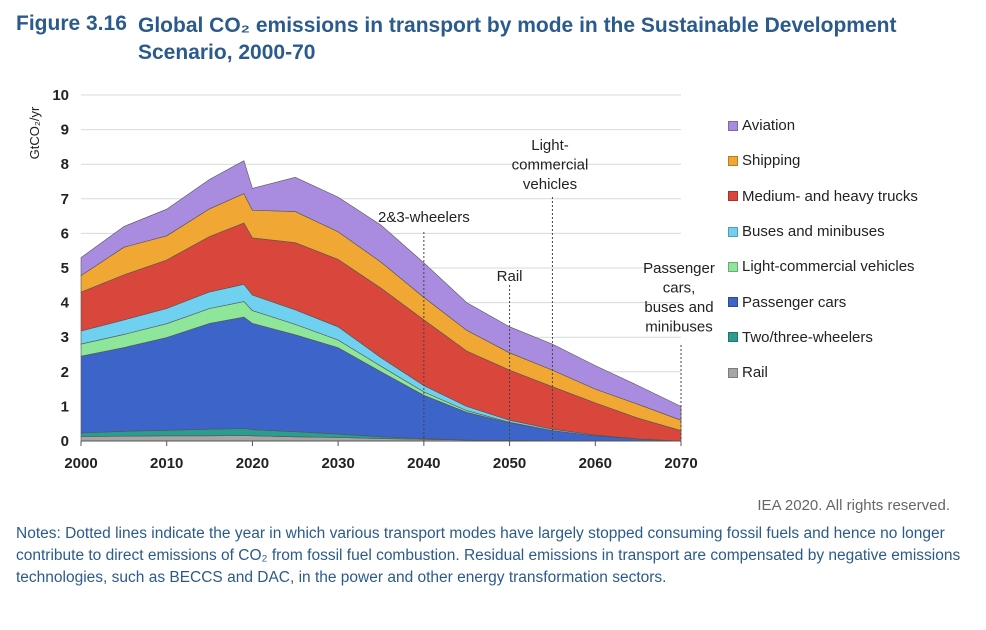  I want to click on legend-item: Buses and minibuses, so click(823, 231).